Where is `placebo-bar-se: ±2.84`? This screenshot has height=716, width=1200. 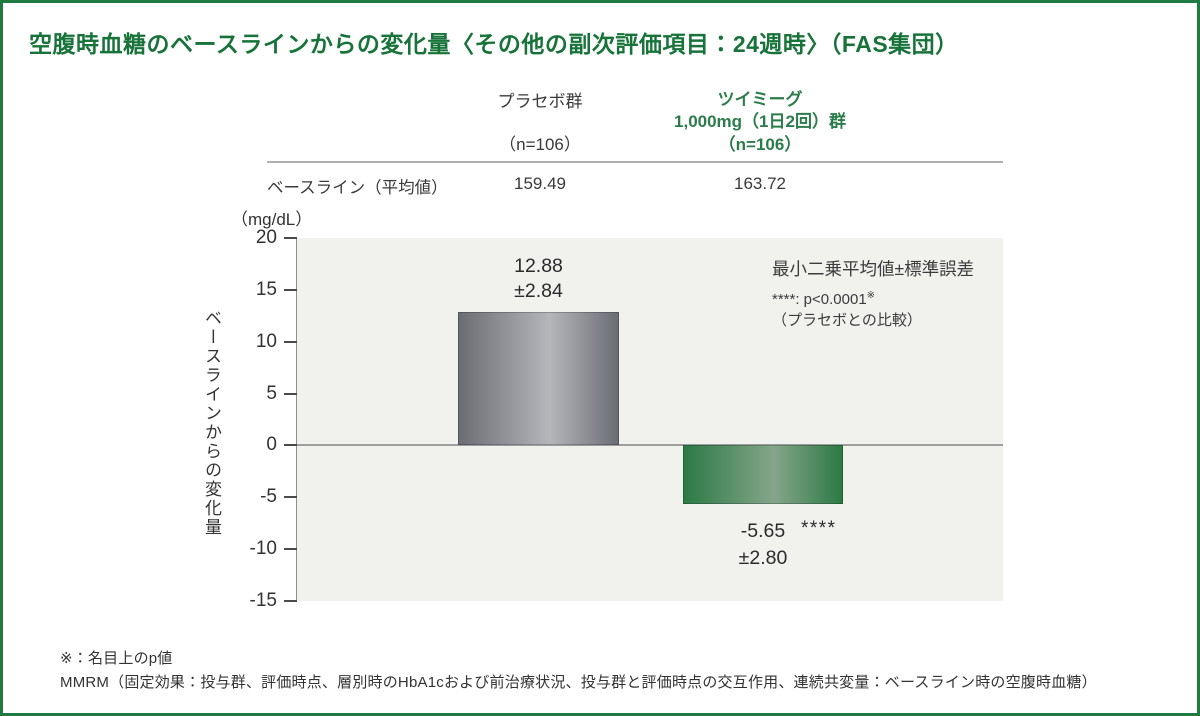
placebo-bar-se: ±2.84 is located at coordinates (538, 291).